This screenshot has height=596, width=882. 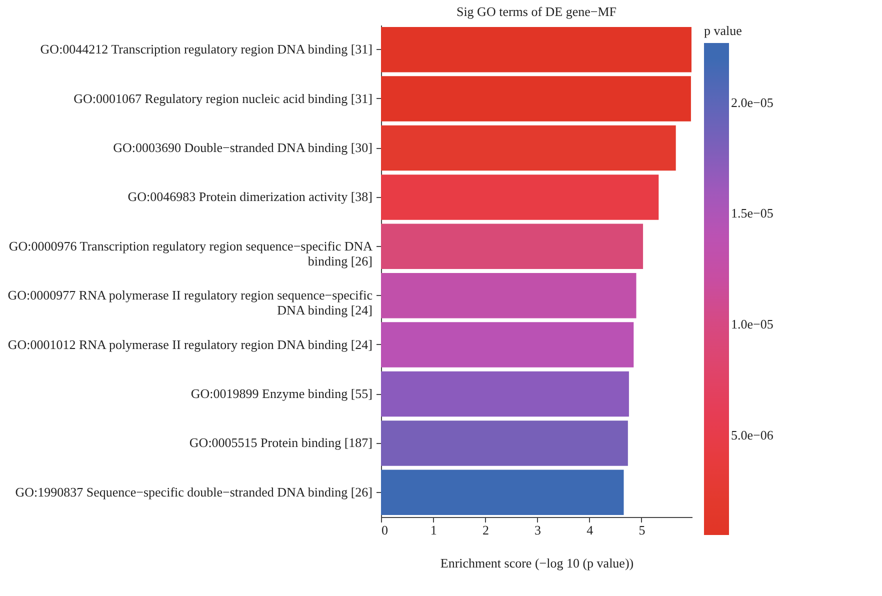 I want to click on x-tick-label: 2, so click(x=485, y=530).